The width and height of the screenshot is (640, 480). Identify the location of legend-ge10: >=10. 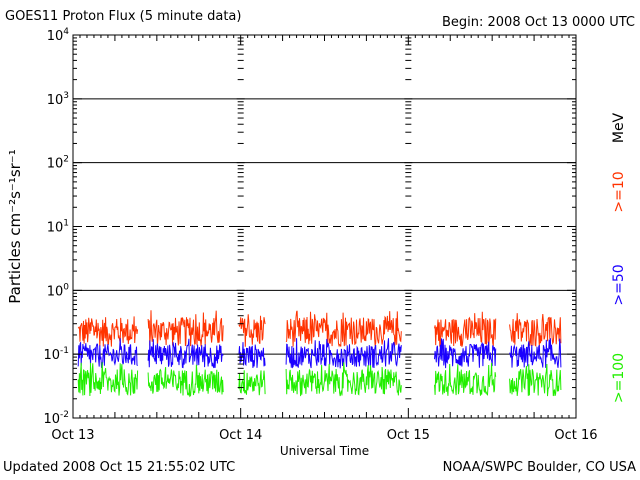
(619, 191).